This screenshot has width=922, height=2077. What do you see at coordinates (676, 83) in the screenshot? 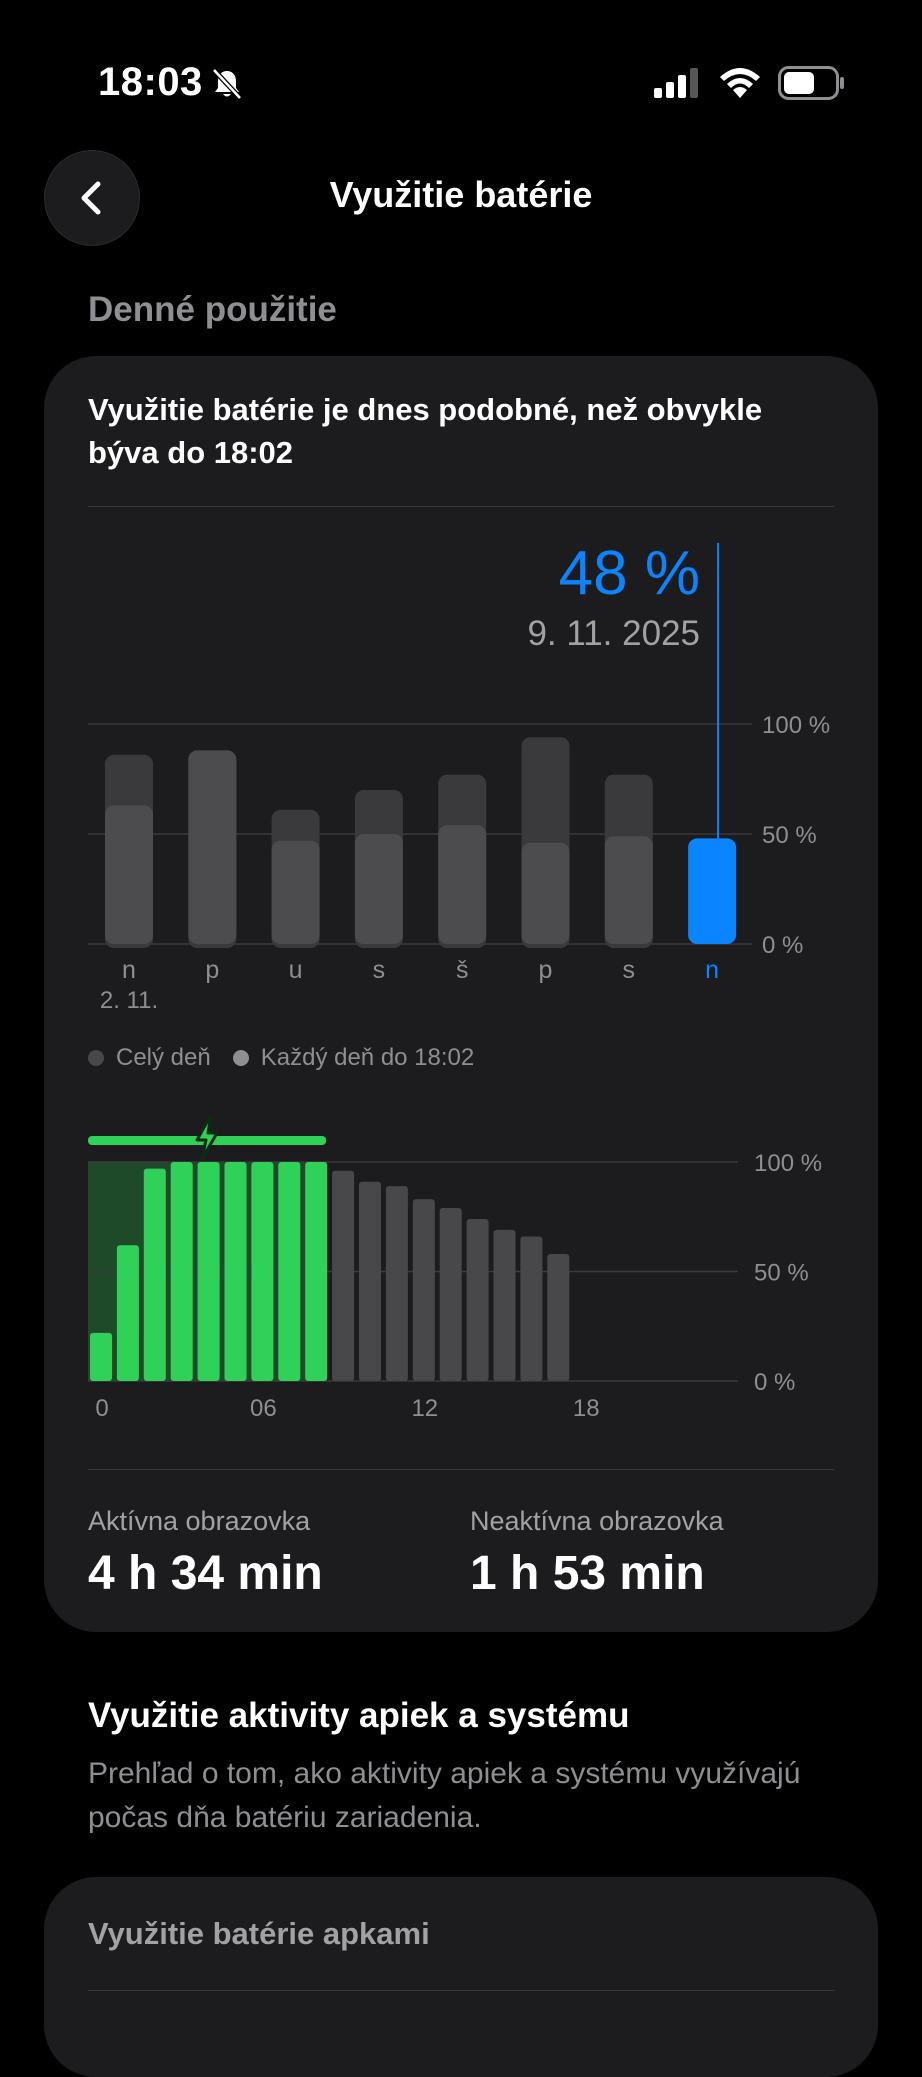
I see `cellular-signal-icon` at bounding box center [676, 83].